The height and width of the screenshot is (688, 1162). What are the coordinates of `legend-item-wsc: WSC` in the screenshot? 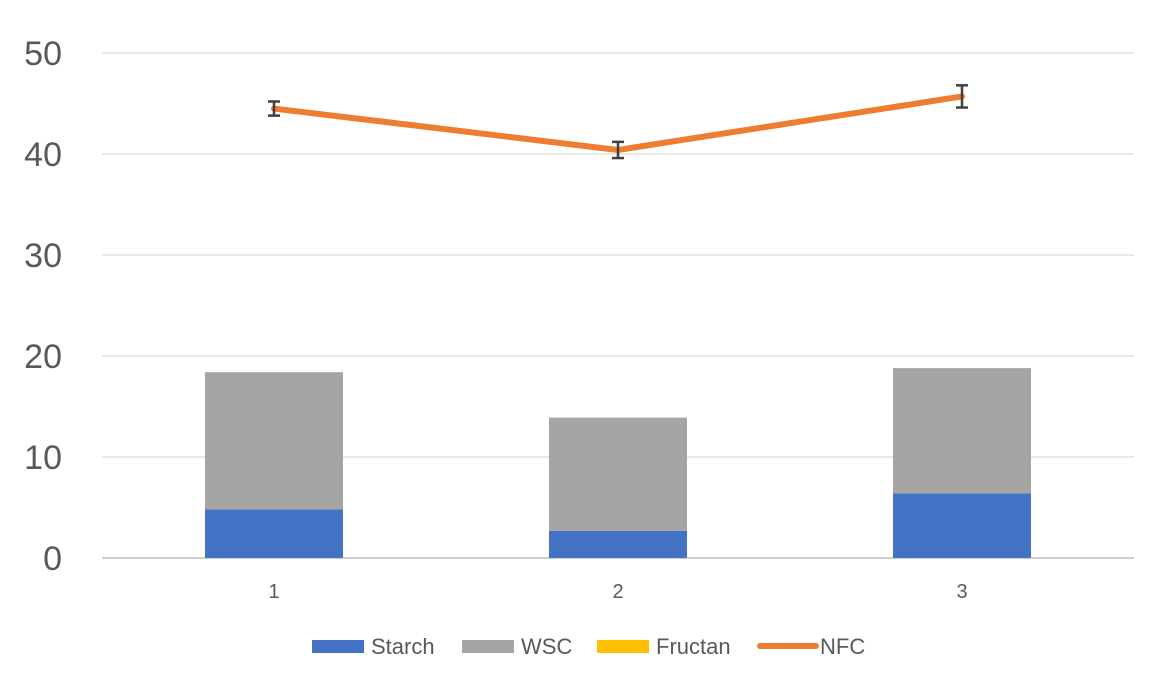 It's located at (517, 646).